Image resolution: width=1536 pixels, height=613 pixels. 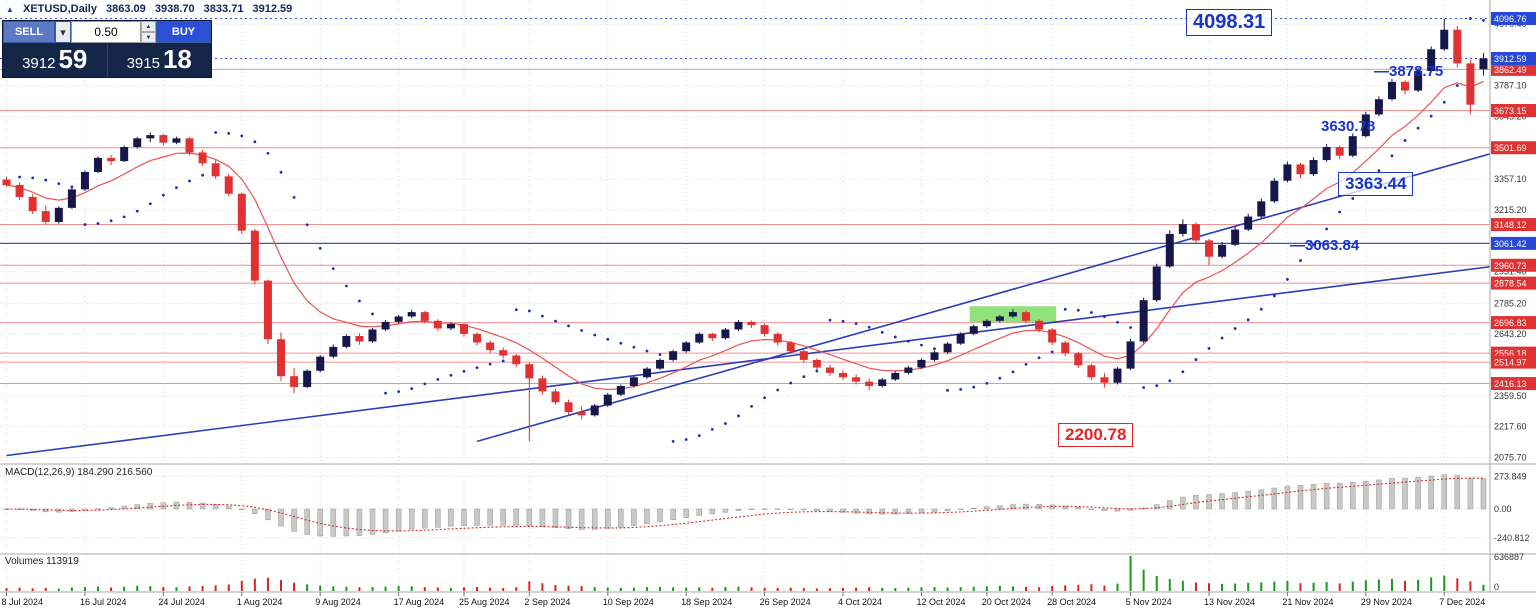 What do you see at coordinates (42, 561) in the screenshot?
I see `volumes-indicator-label: Volumes 113919` at bounding box center [42, 561].